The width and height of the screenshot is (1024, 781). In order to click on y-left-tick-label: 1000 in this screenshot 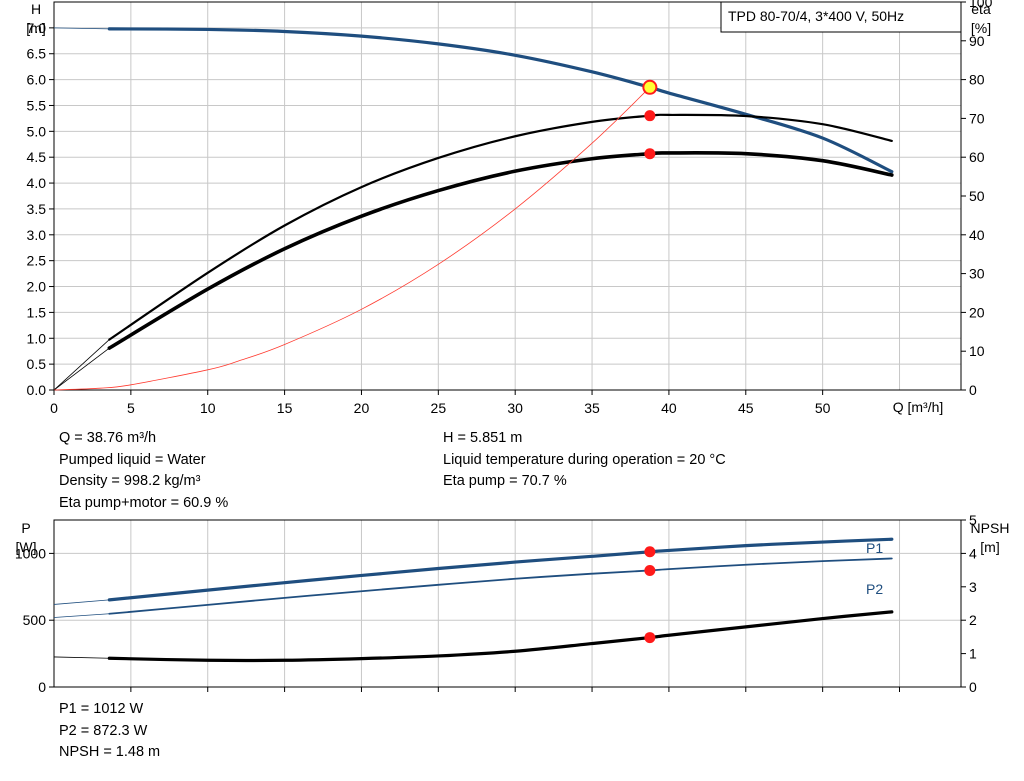, I will do `click(30, 553)`.